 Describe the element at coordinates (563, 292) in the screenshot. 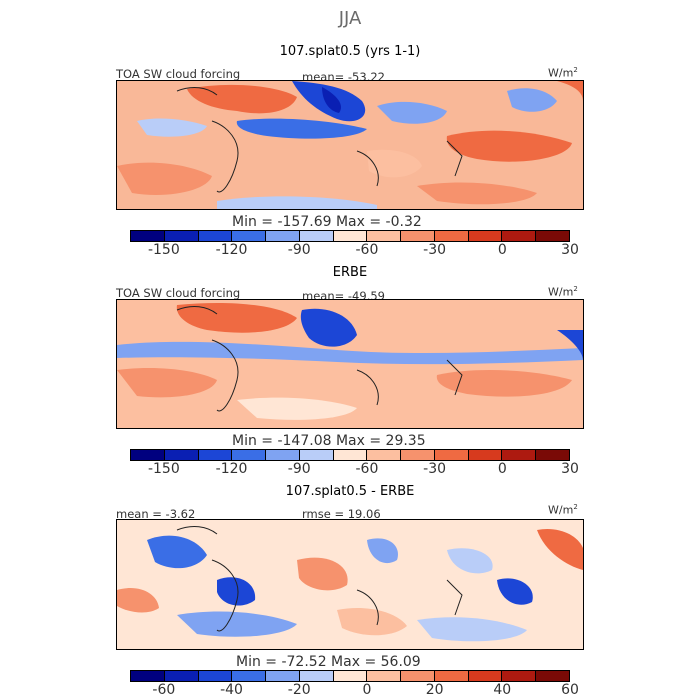

I see `panel-2-units: W/m2` at that location.